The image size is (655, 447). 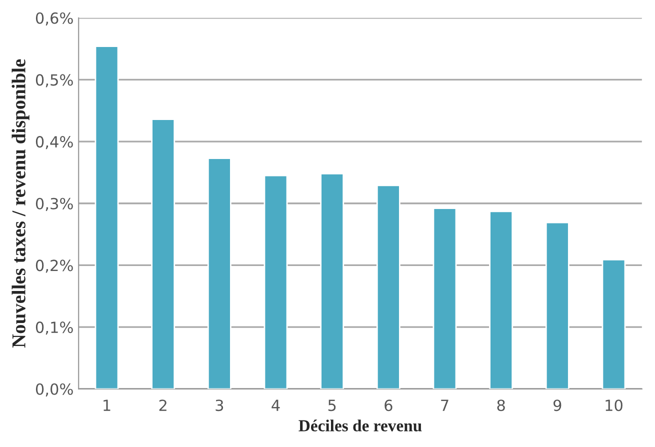 I want to click on y-tick-label: 0,0%, so click(x=54, y=389).